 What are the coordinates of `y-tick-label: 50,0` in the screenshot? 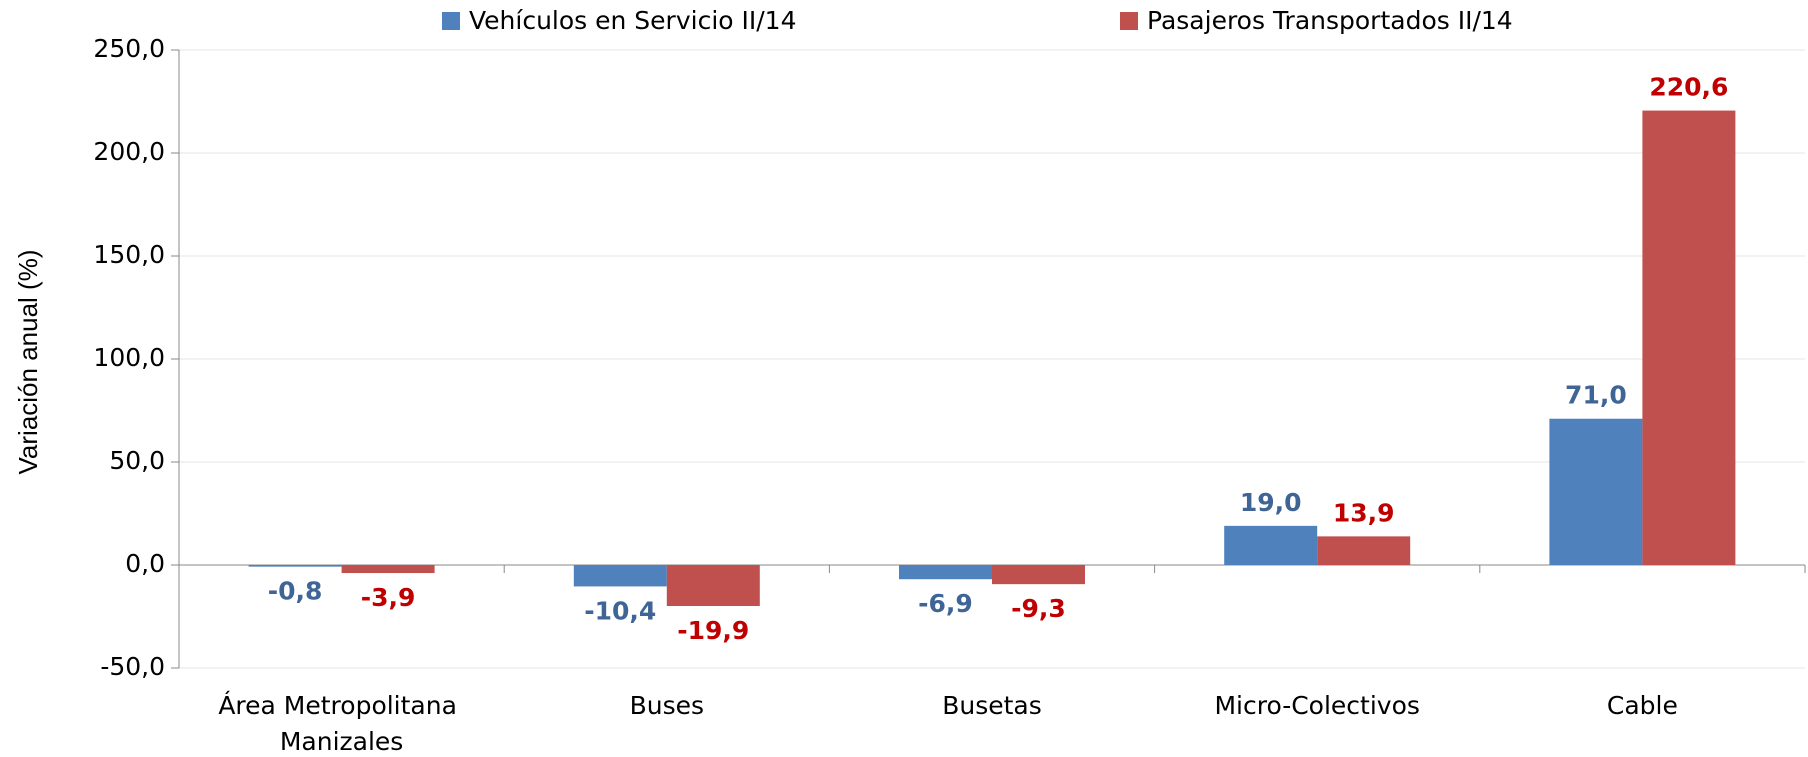 It's located at (137, 460).